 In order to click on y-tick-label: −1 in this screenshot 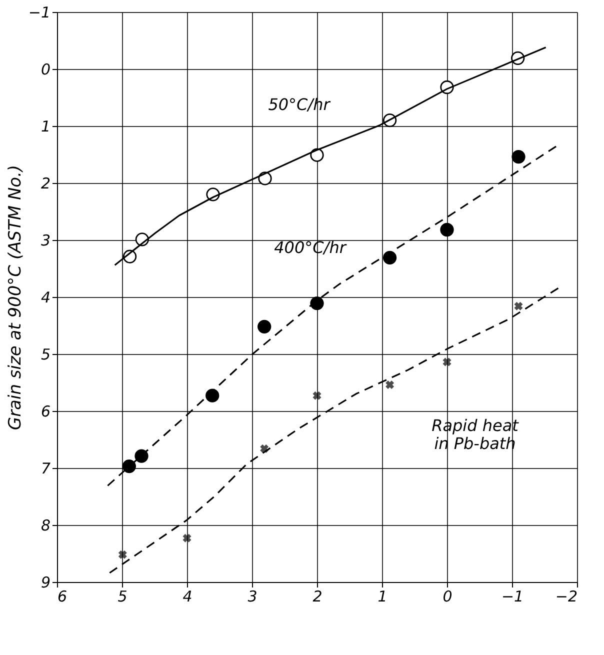, I will do `click(39, 13)`.